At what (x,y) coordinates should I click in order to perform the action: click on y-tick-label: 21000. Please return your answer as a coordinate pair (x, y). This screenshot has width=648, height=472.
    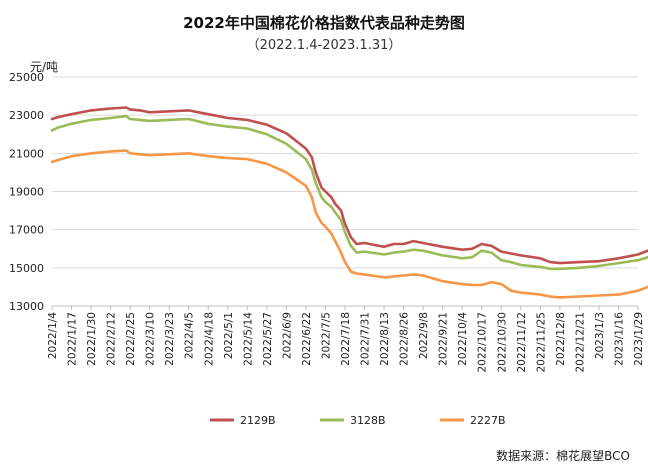
    Looking at the image, I should click on (26, 153).